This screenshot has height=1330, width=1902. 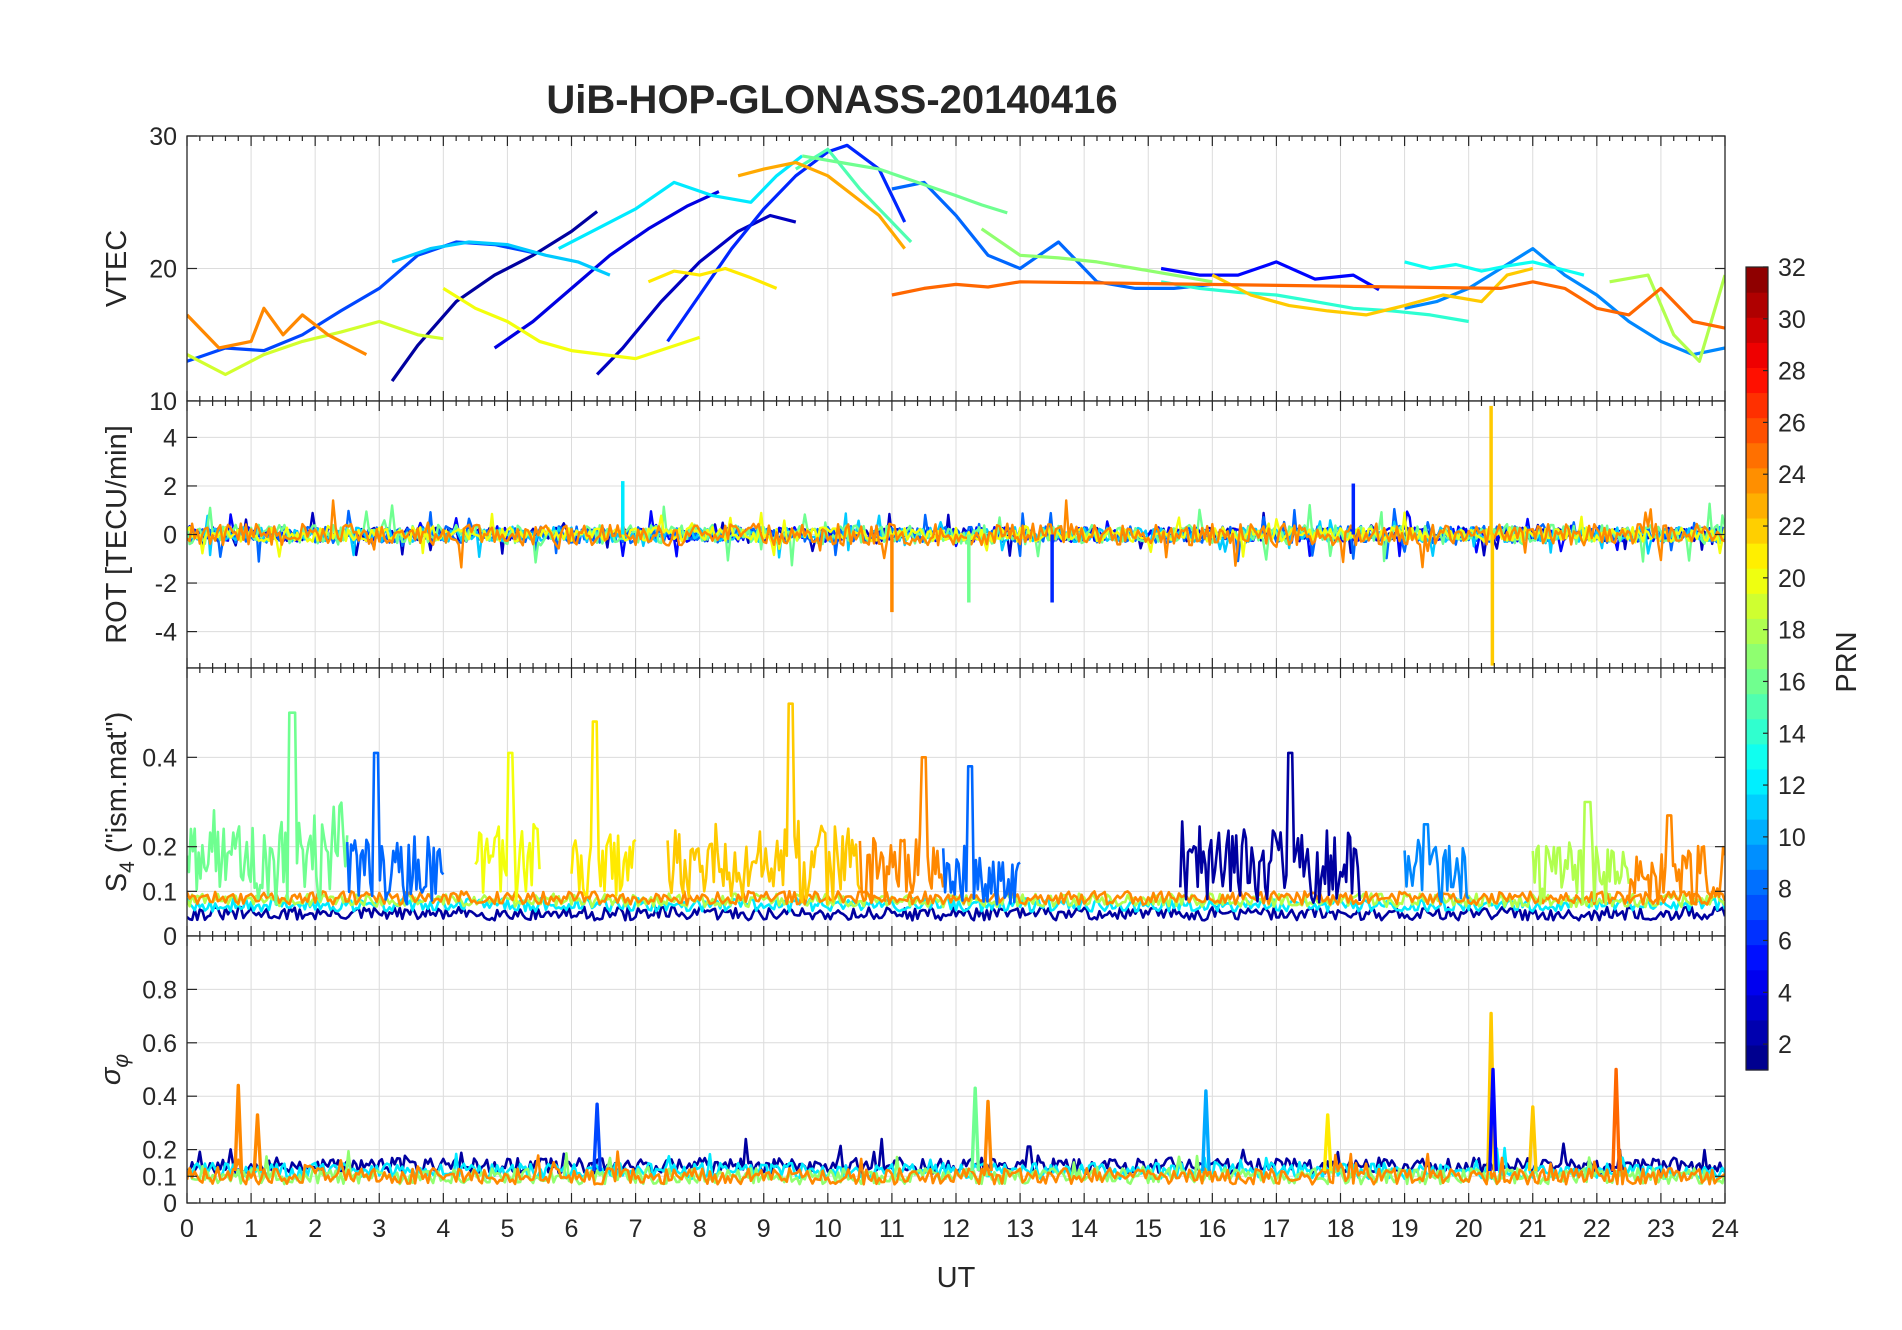 What do you see at coordinates (828, 1229) in the screenshot?
I see `xtick-label: 10` at bounding box center [828, 1229].